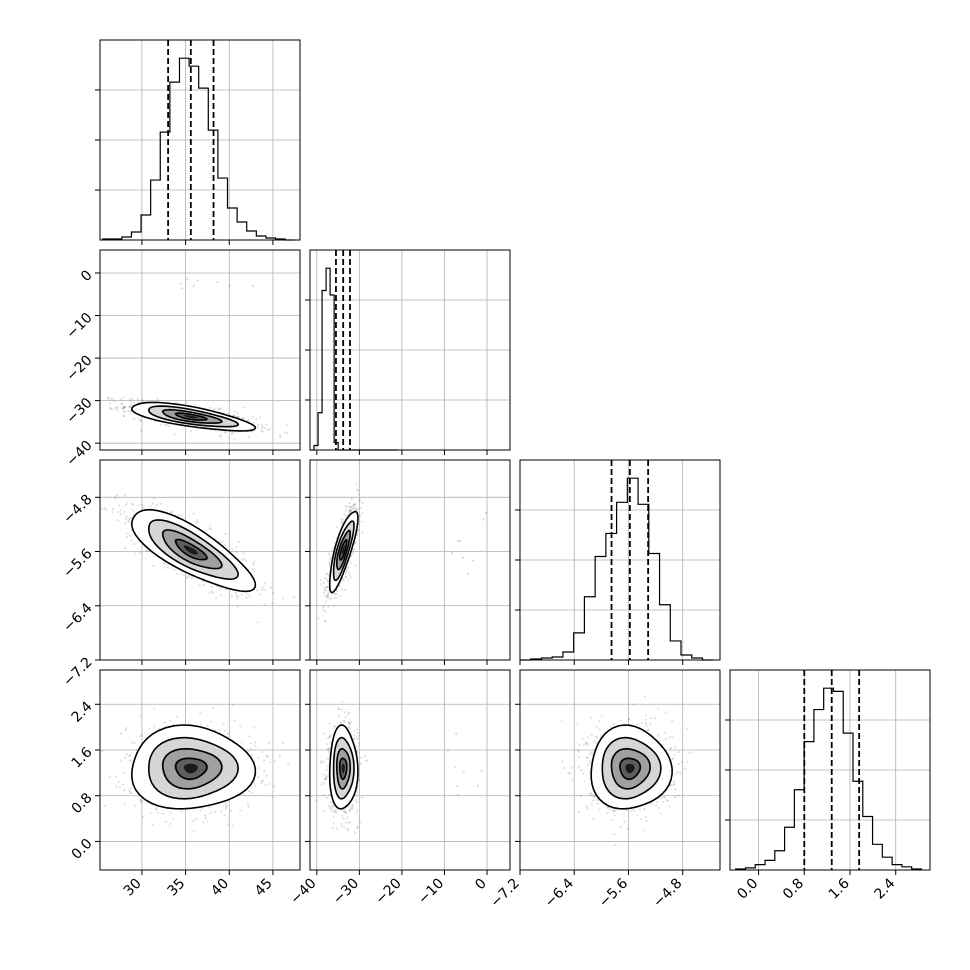  Describe the element at coordinates (191, 768) in the screenshot. I see `contour-line` at that location.